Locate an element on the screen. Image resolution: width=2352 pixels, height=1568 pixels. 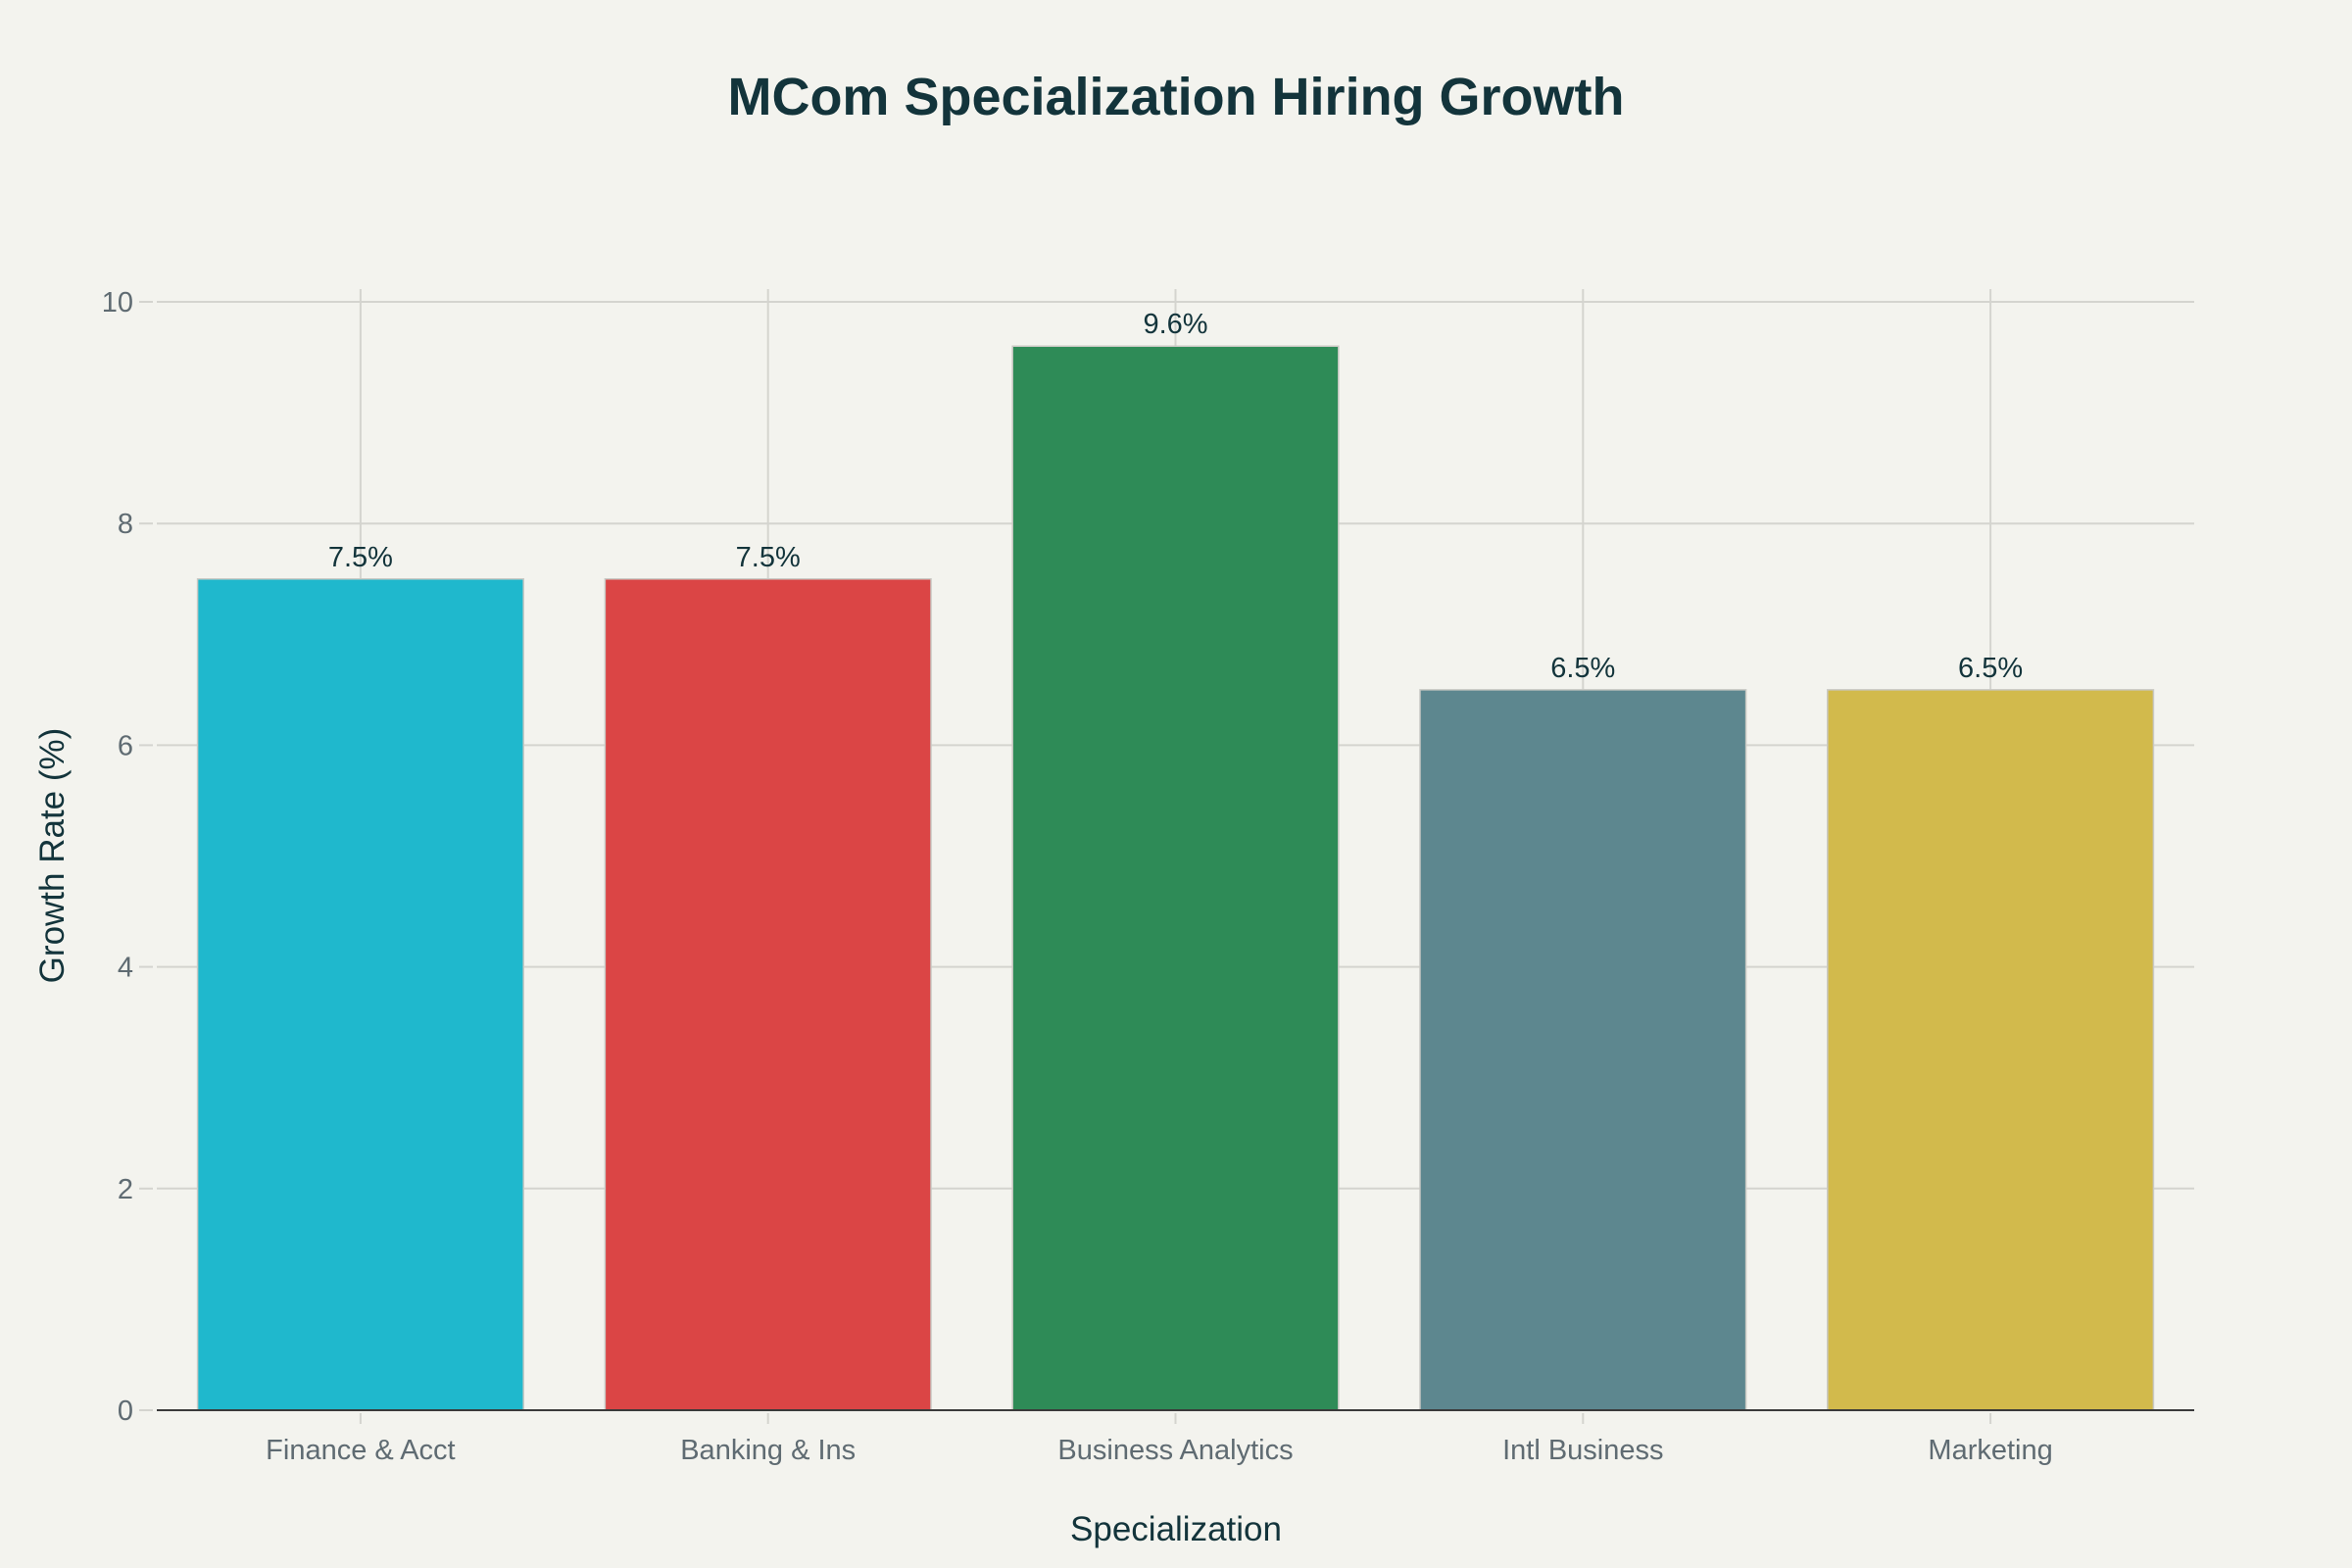
x-tick-label: Intl Business is located at coordinates (1582, 1450).